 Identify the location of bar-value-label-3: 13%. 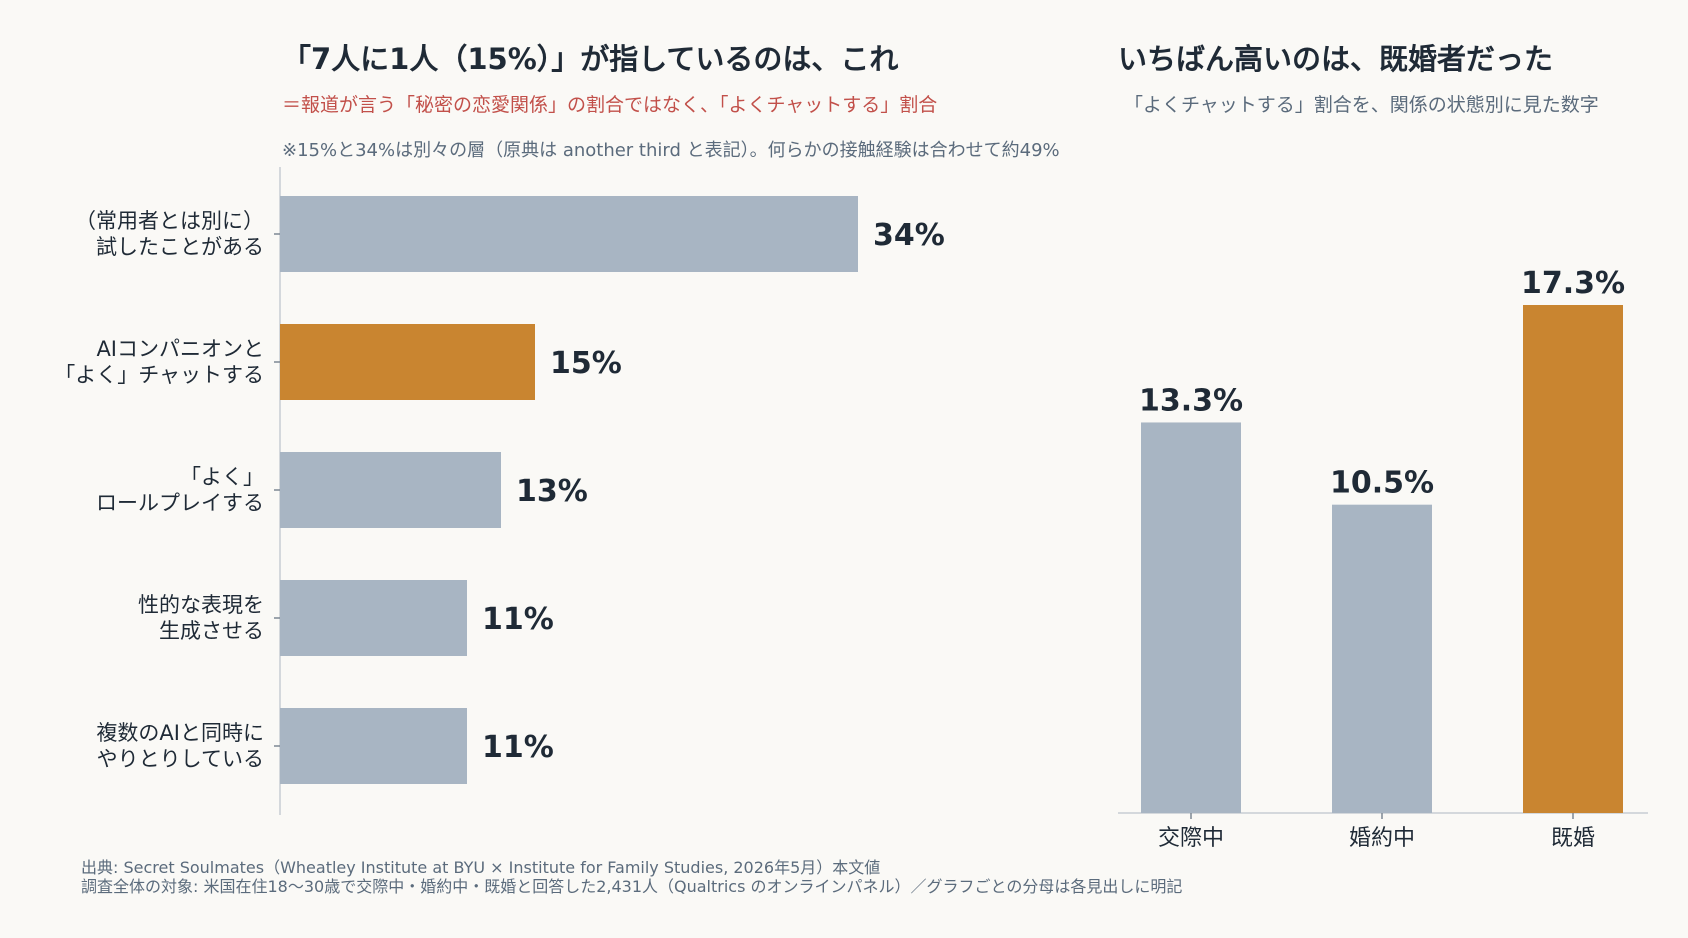
(552, 491).